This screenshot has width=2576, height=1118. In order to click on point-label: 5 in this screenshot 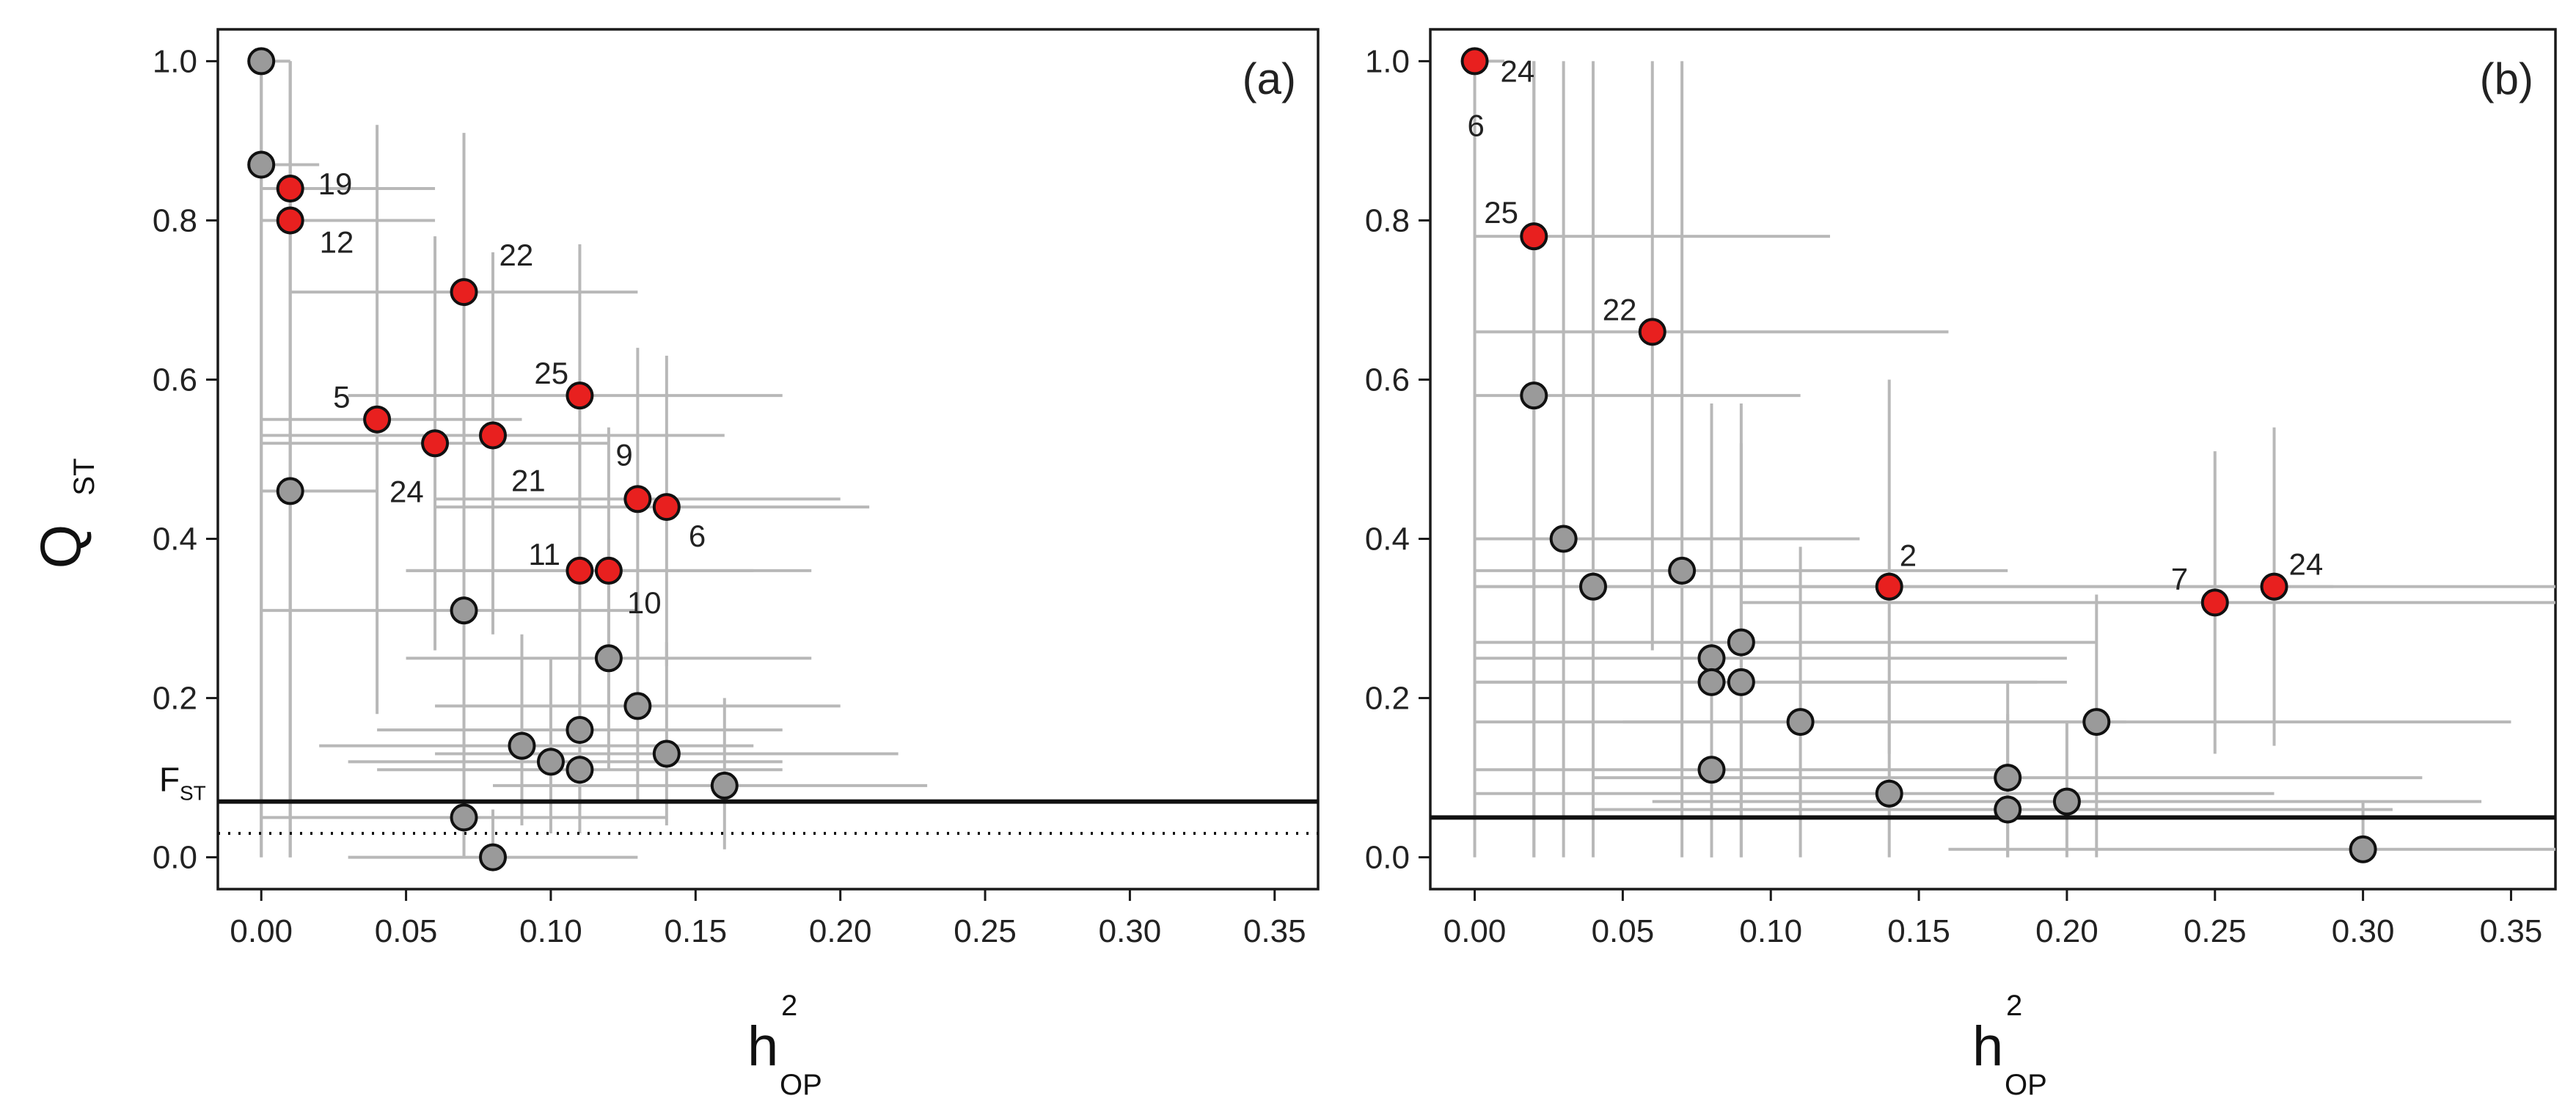, I will do `click(341, 397)`.